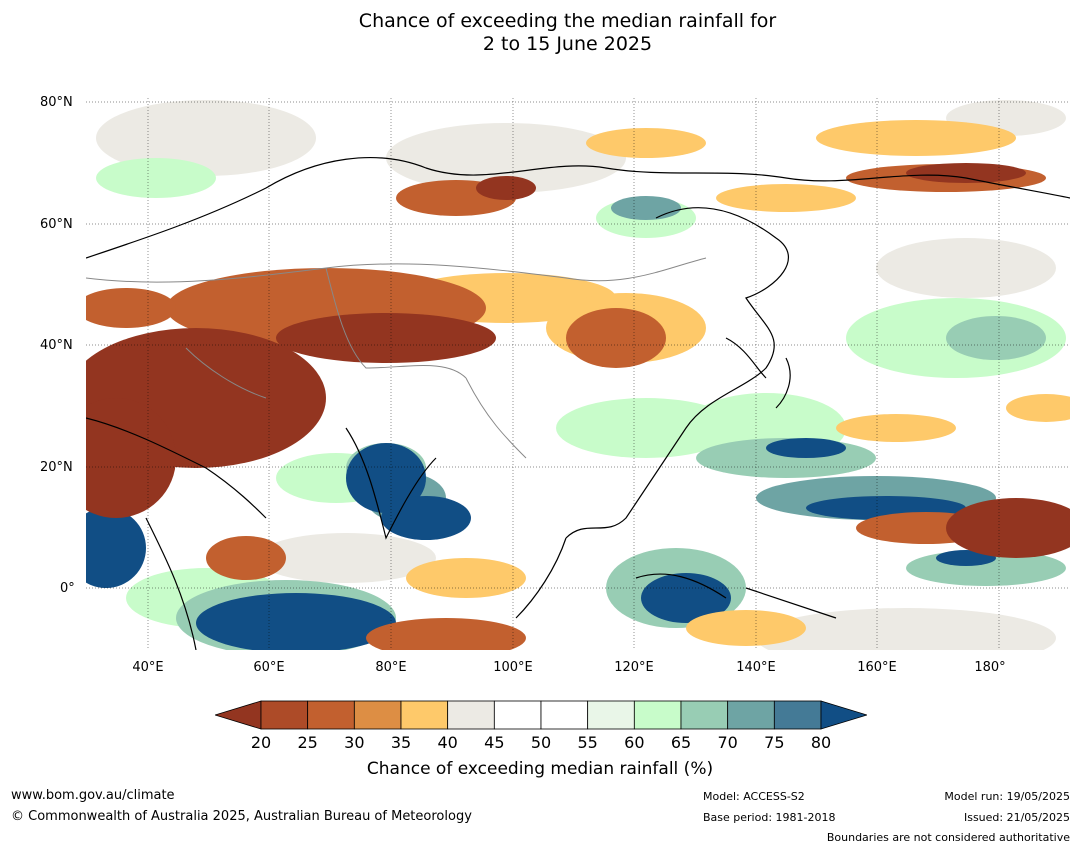 The height and width of the screenshot is (850, 1081). Describe the element at coordinates (774, 742) in the screenshot. I see `colorbar-tick-label: 75` at that location.